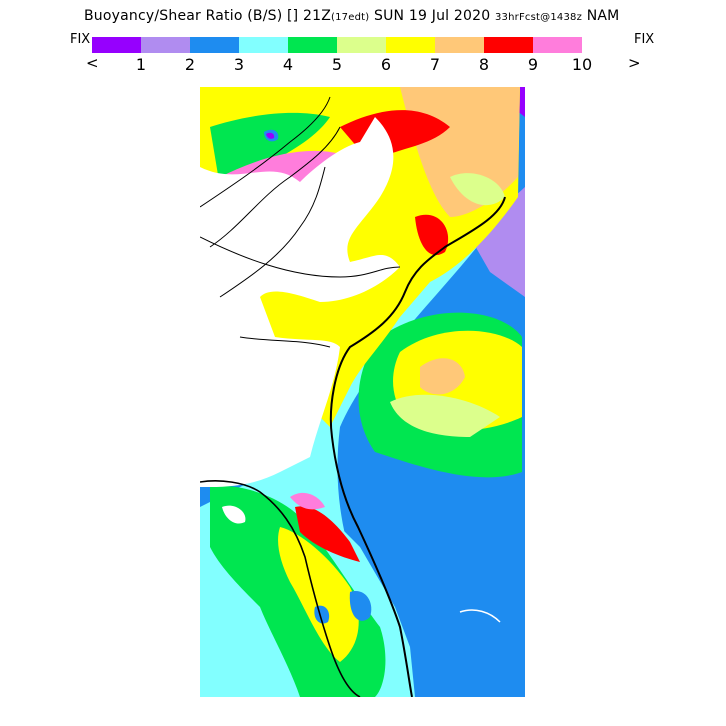 This screenshot has width=726, height=726. Describe the element at coordinates (497, 242) in the screenshot. I see `northeast-purple` at that location.